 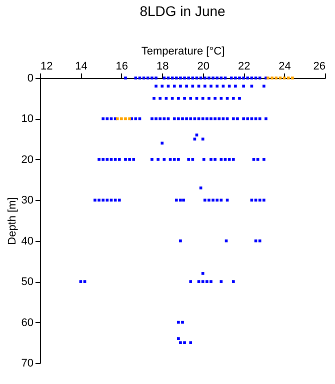 I want to click on x-axis-title: Temperature [°C], so click(x=183, y=52).